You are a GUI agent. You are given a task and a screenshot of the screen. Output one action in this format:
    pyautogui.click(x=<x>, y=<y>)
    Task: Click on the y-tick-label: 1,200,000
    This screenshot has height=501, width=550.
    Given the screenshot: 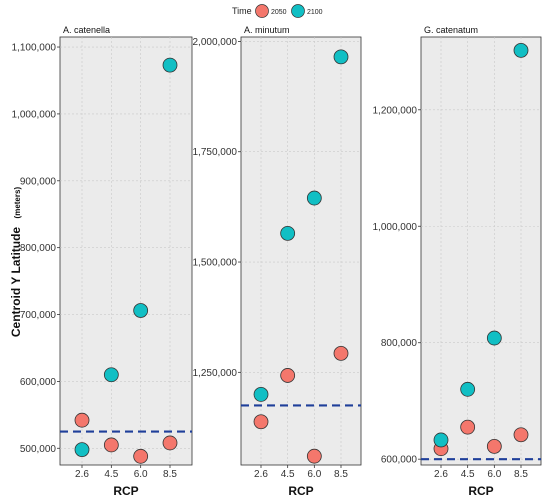 What is the action you would take?
    pyautogui.click(x=395, y=110)
    